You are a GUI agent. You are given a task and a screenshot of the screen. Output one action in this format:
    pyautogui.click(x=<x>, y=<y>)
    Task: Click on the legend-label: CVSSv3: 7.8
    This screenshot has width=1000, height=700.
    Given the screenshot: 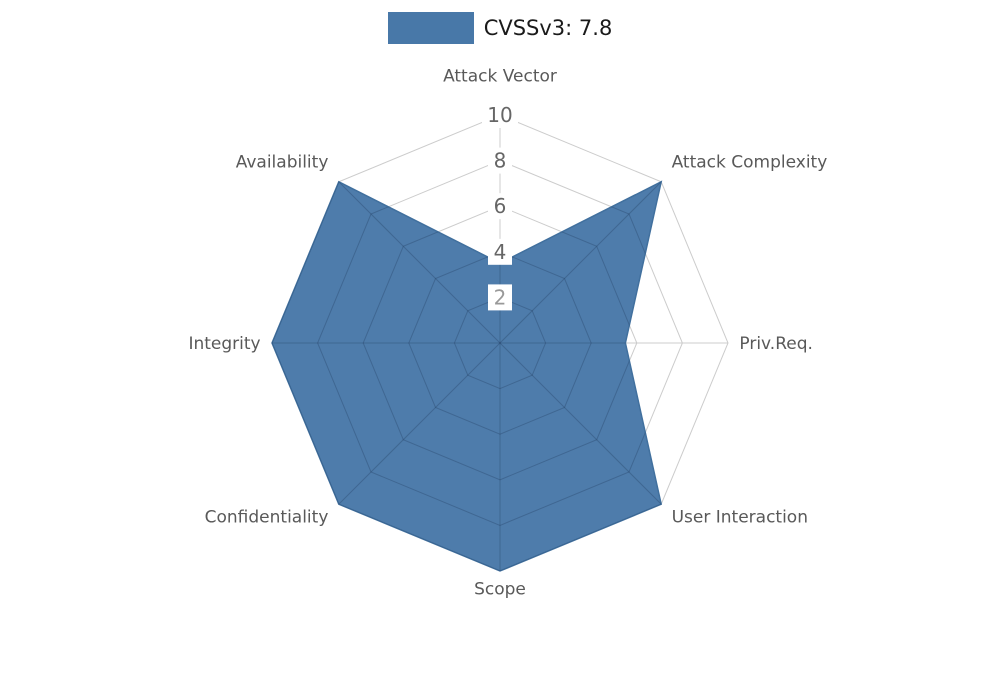 What is the action you would take?
    pyautogui.click(x=548, y=28)
    